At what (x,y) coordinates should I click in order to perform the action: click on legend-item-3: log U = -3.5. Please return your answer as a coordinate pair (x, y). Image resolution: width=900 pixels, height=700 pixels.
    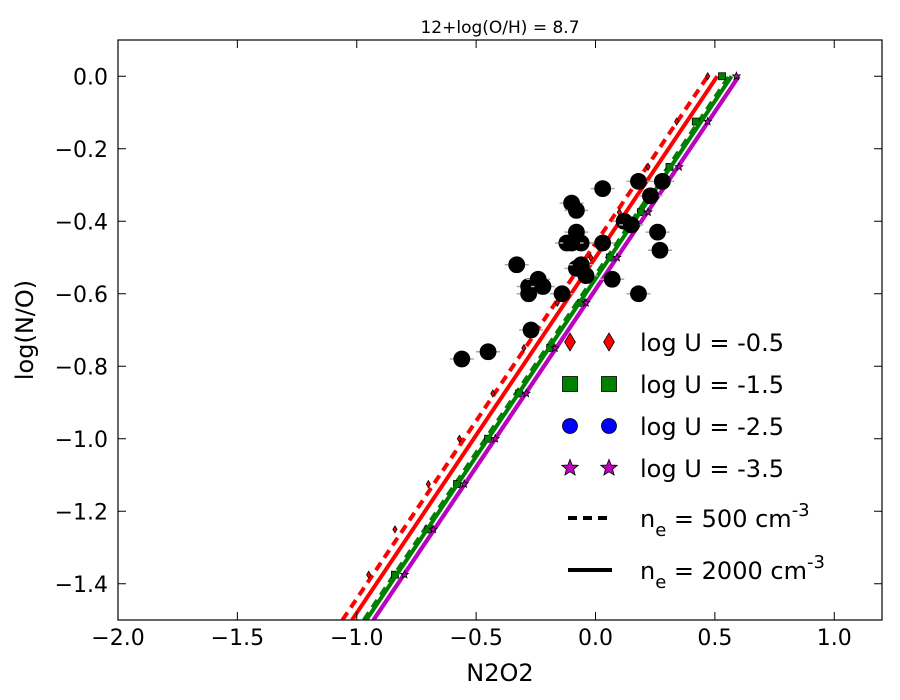
    Looking at the image, I should click on (672, 469).